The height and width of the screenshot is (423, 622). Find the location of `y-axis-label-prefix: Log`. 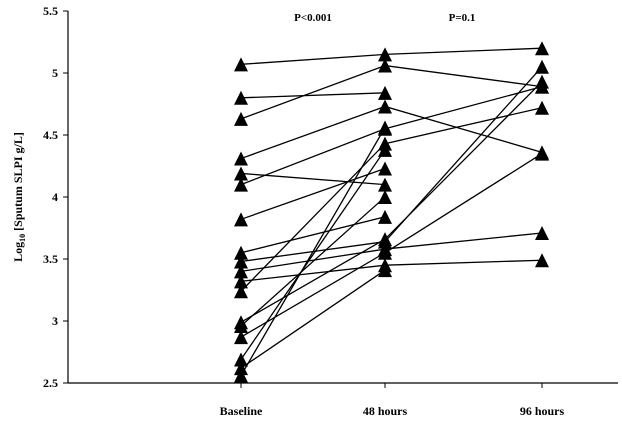

y-axis-label-prefix: Log is located at coordinates (18, 252).